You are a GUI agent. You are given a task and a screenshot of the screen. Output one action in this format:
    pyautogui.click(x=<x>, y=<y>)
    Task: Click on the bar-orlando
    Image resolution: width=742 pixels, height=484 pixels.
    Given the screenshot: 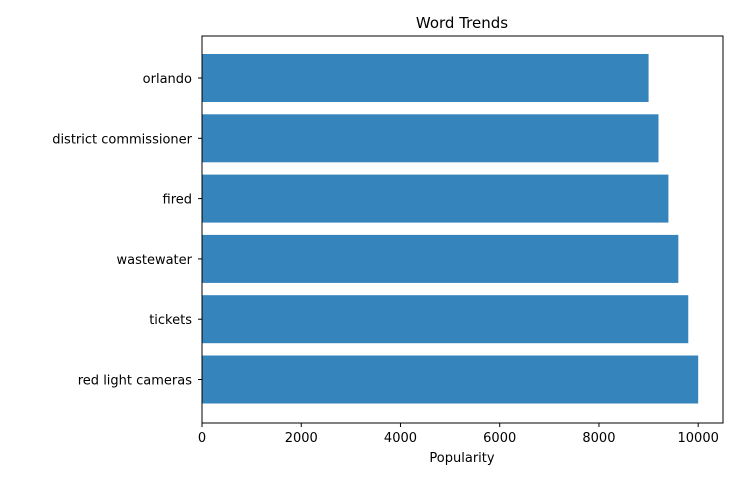 What is the action you would take?
    pyautogui.click(x=425, y=78)
    